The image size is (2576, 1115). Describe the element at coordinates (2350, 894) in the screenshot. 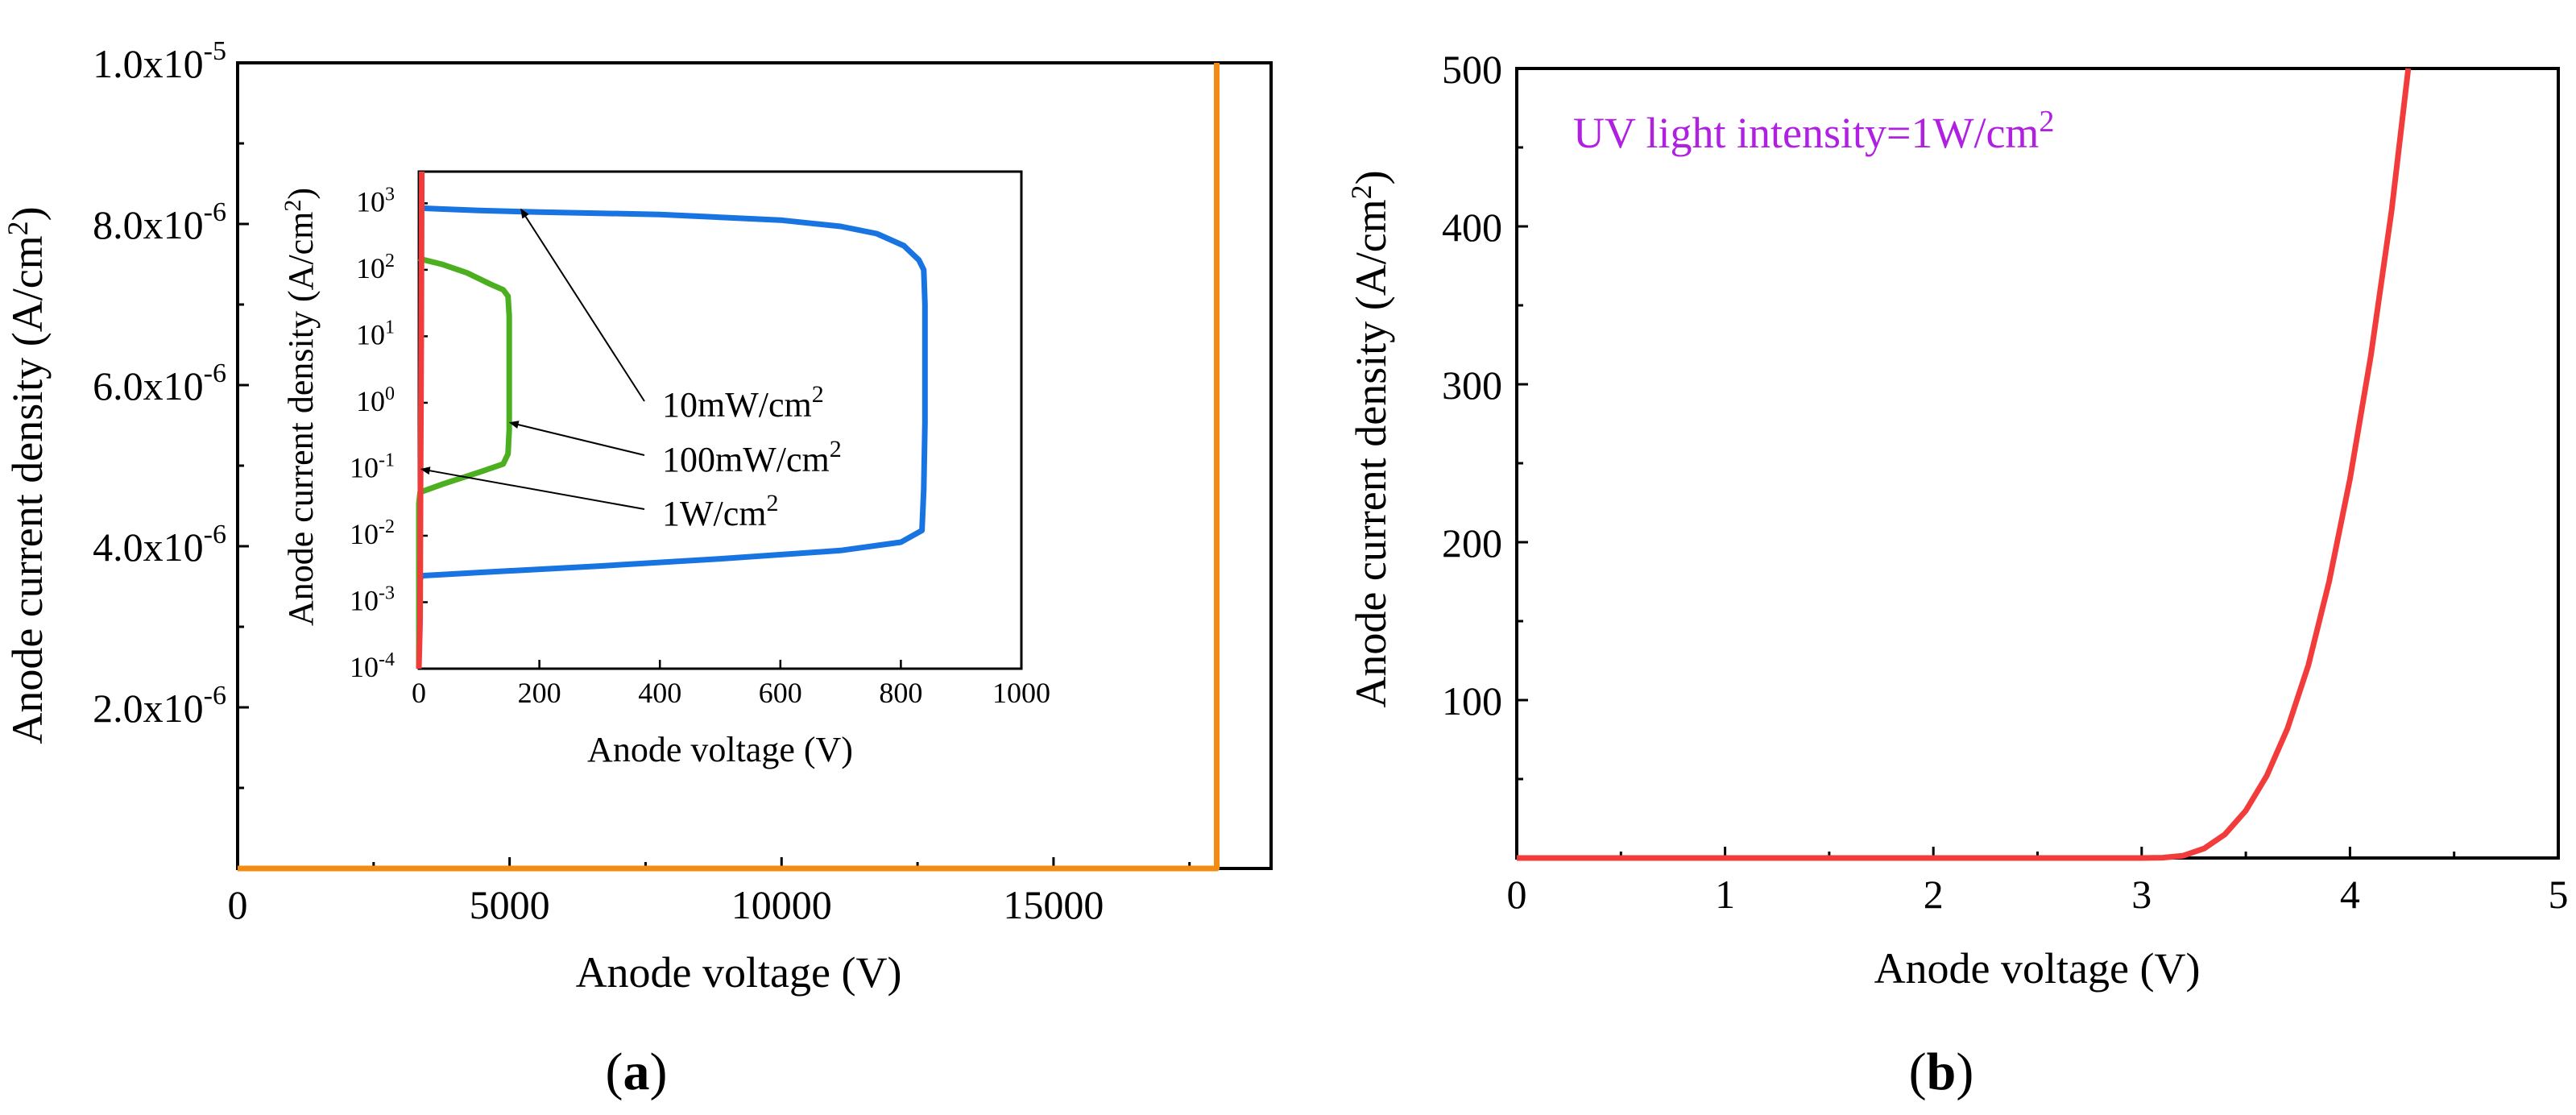

I see `x-tick-label: 4` at that location.